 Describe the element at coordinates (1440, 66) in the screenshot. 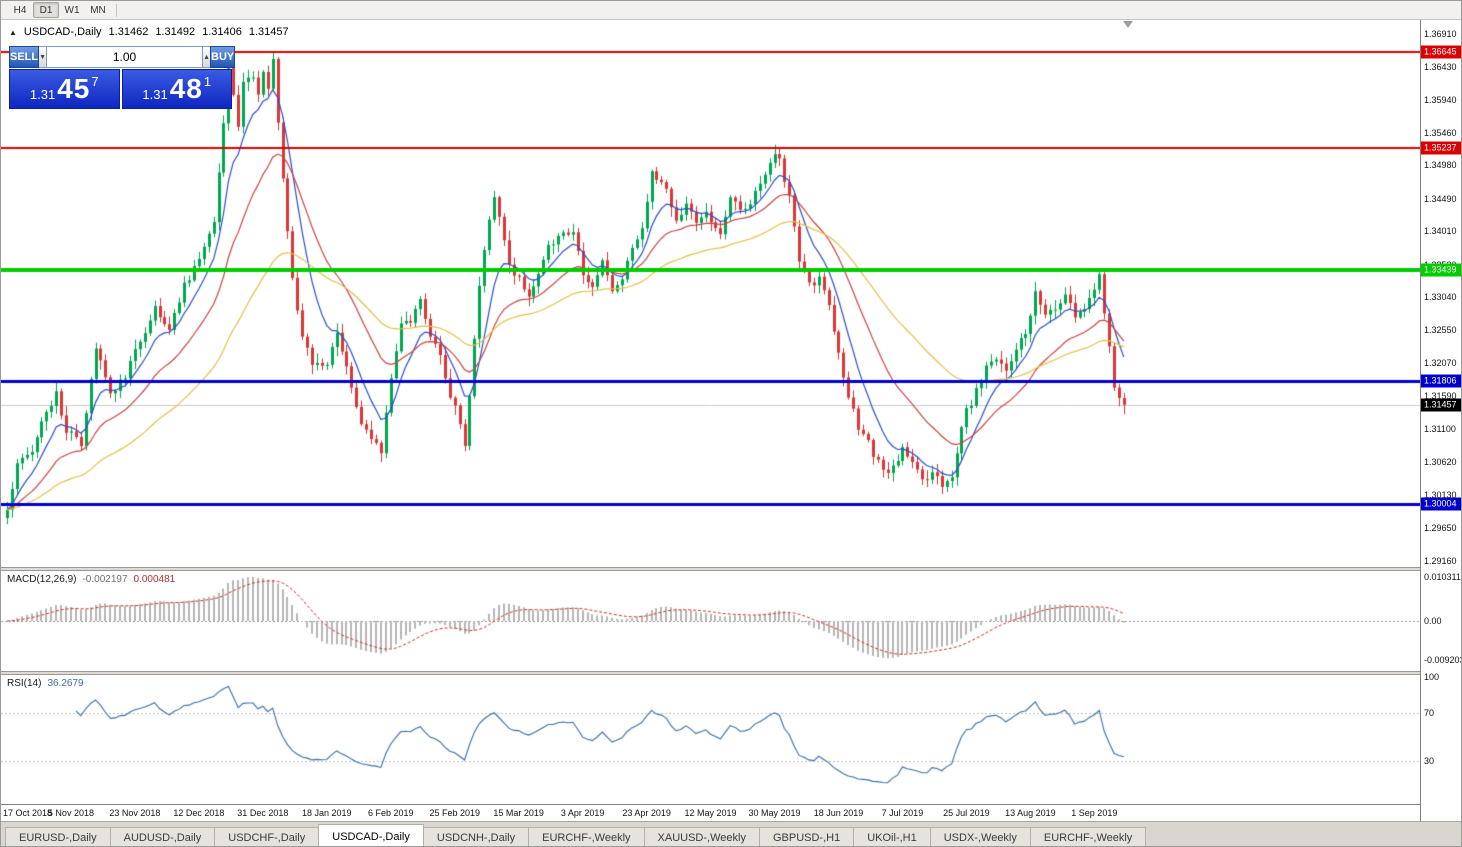

I see `price-tick: 1.36430` at that location.